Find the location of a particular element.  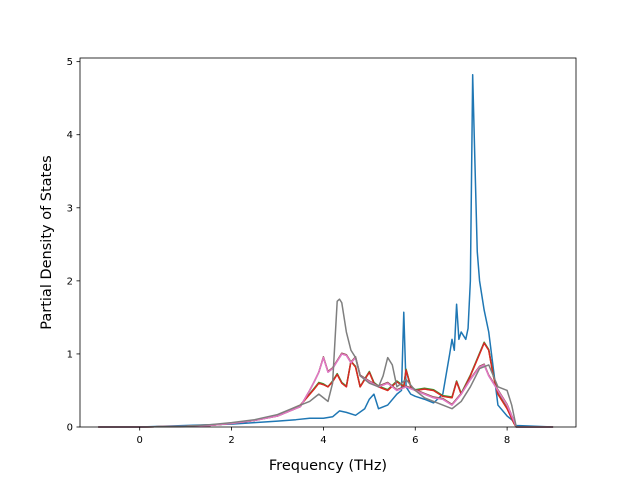

y-tick-label: 2 is located at coordinates (70, 281).